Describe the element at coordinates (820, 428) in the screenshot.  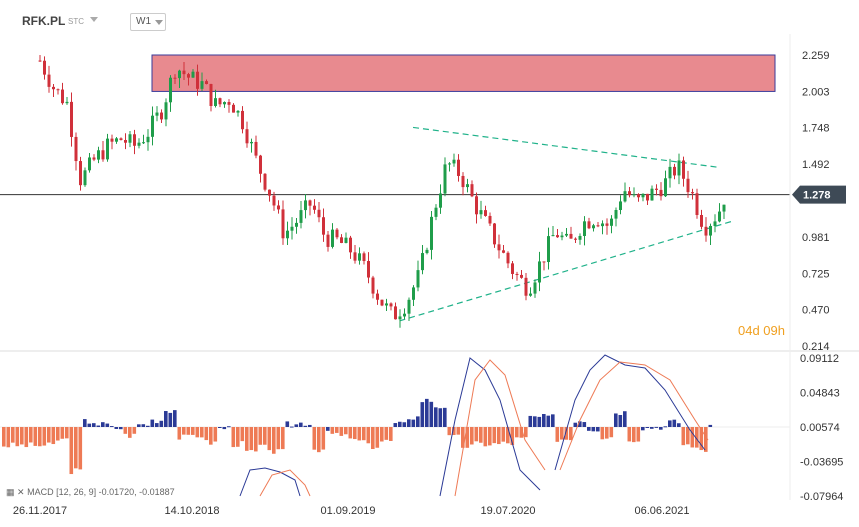
I see `macd-axis-label: 0.00574` at that location.